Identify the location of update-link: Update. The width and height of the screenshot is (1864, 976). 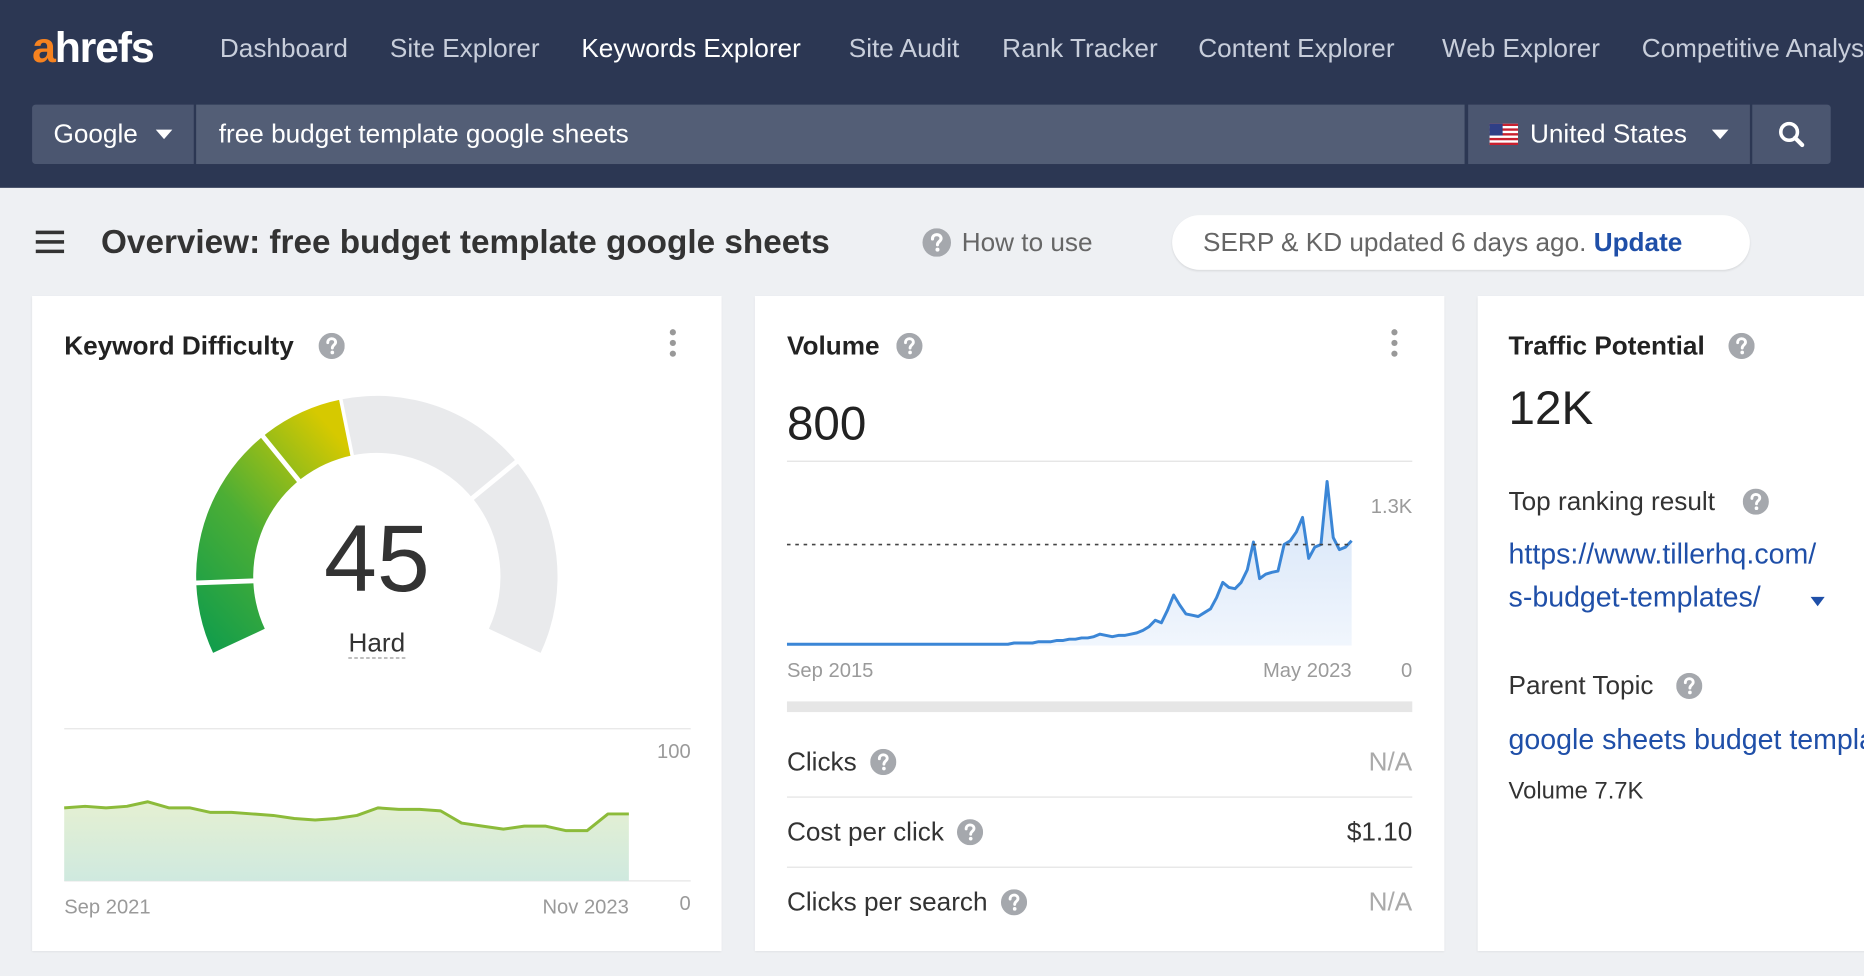
(1638, 242).